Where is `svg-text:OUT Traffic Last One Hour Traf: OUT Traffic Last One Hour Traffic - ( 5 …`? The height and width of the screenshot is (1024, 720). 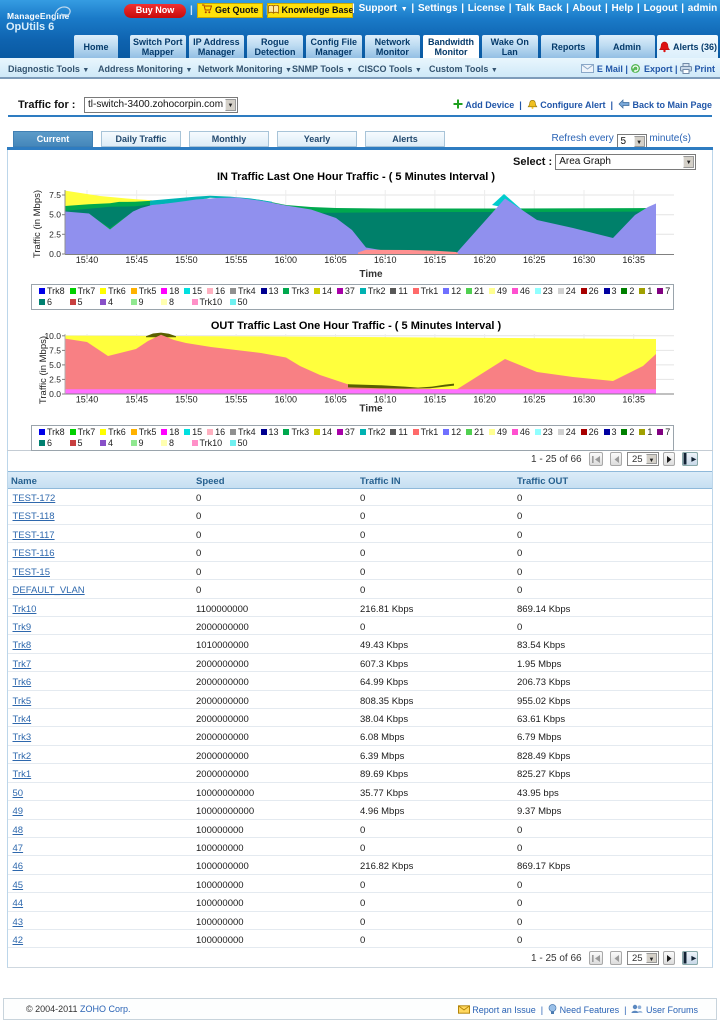
svg-text:OUT Traffic Last One Hour Traf: OUT Traffic Last One Hour Traffic - ( 5 … is located at coordinates (356, 326).